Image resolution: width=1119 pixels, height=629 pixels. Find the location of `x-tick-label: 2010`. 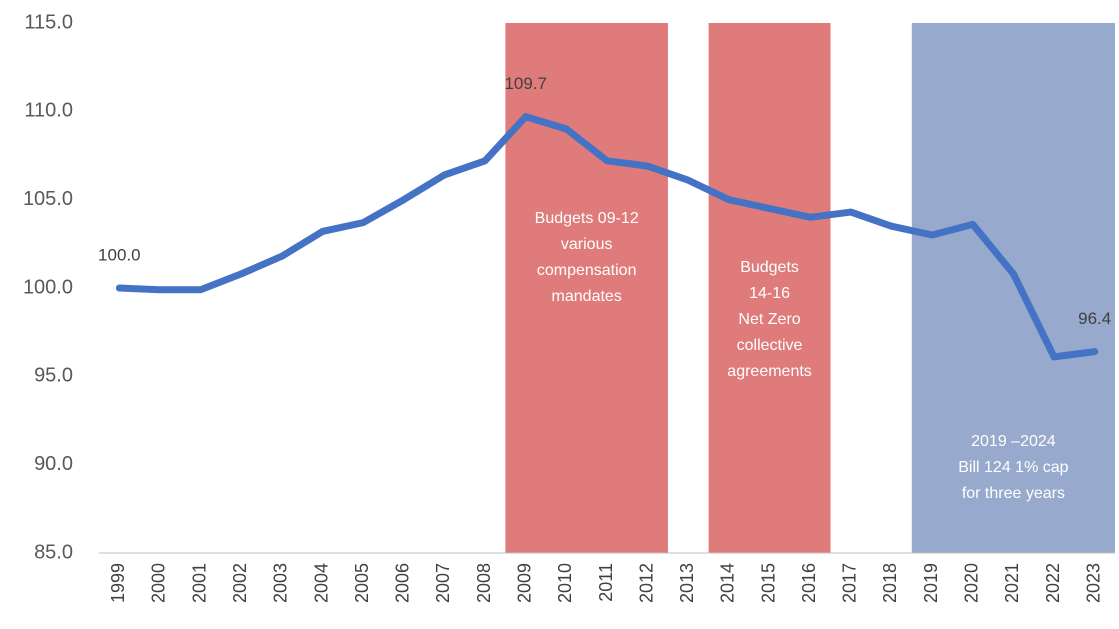

x-tick-label: 2010 is located at coordinates (565, 583).